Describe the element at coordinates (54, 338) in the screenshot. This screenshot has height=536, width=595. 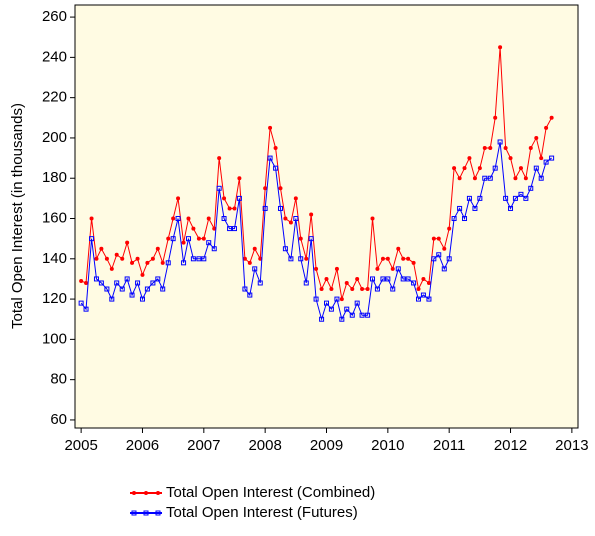
I see `y-tick-label: 100` at that location.